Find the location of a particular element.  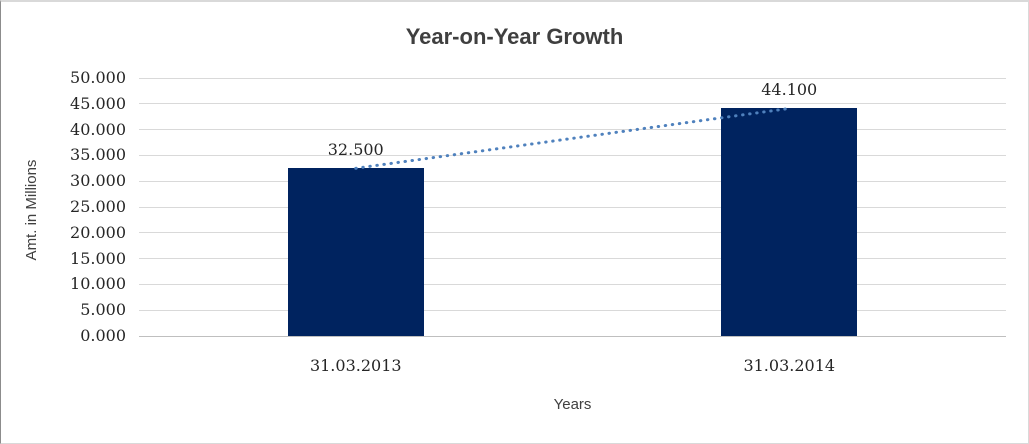

bar-value-label: 32.500 is located at coordinates (355, 150).